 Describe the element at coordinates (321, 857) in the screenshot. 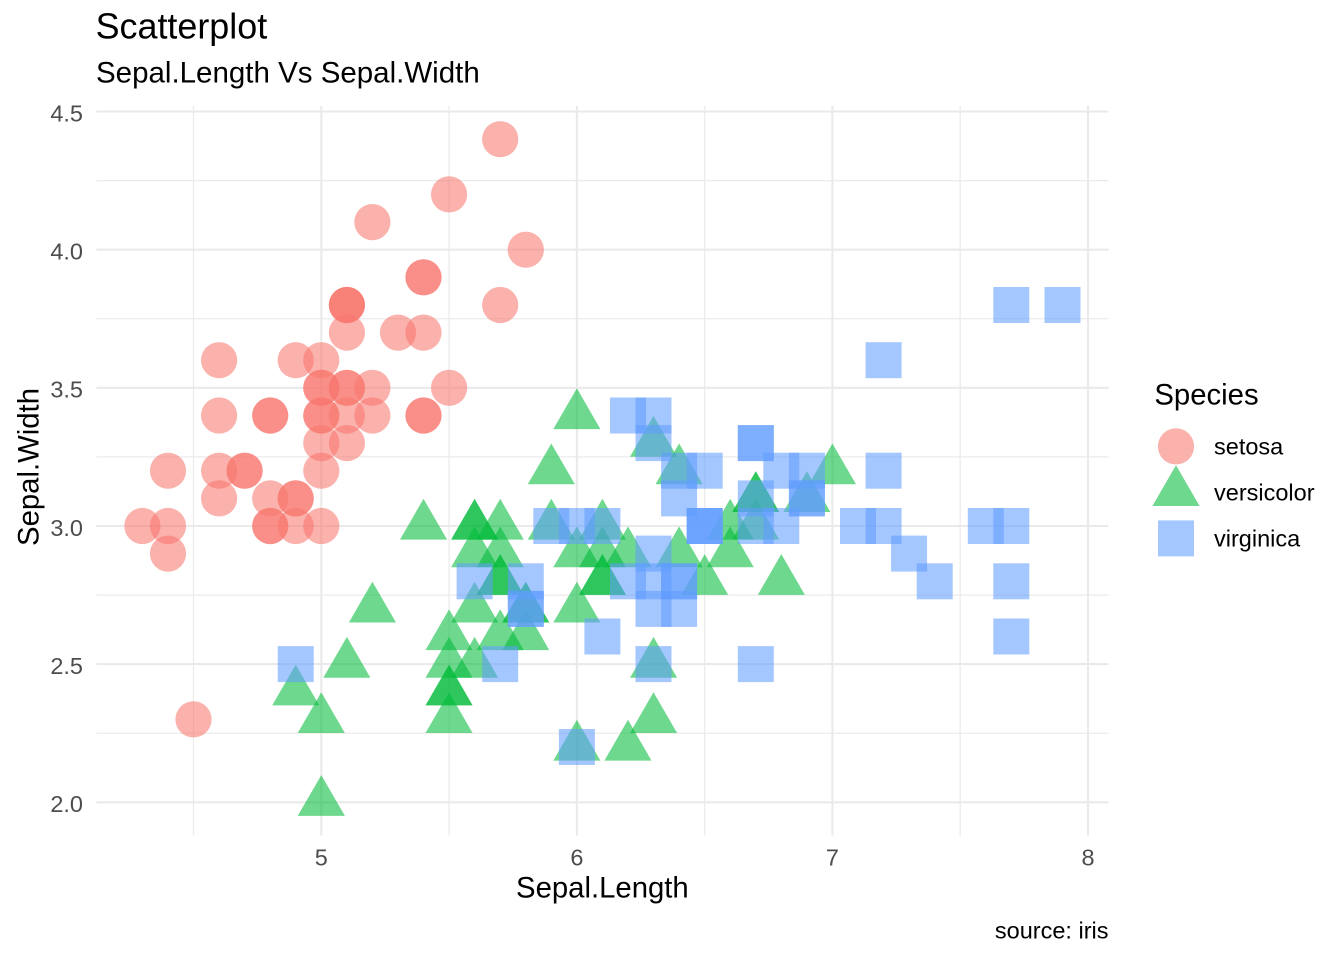

I see `svg-text: 5` at that location.